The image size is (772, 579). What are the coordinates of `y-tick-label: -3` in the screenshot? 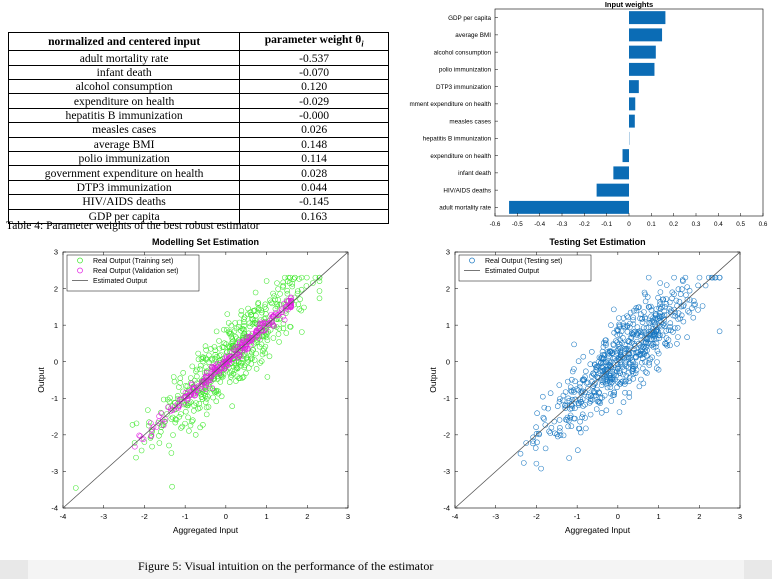 It's located at (54, 471).